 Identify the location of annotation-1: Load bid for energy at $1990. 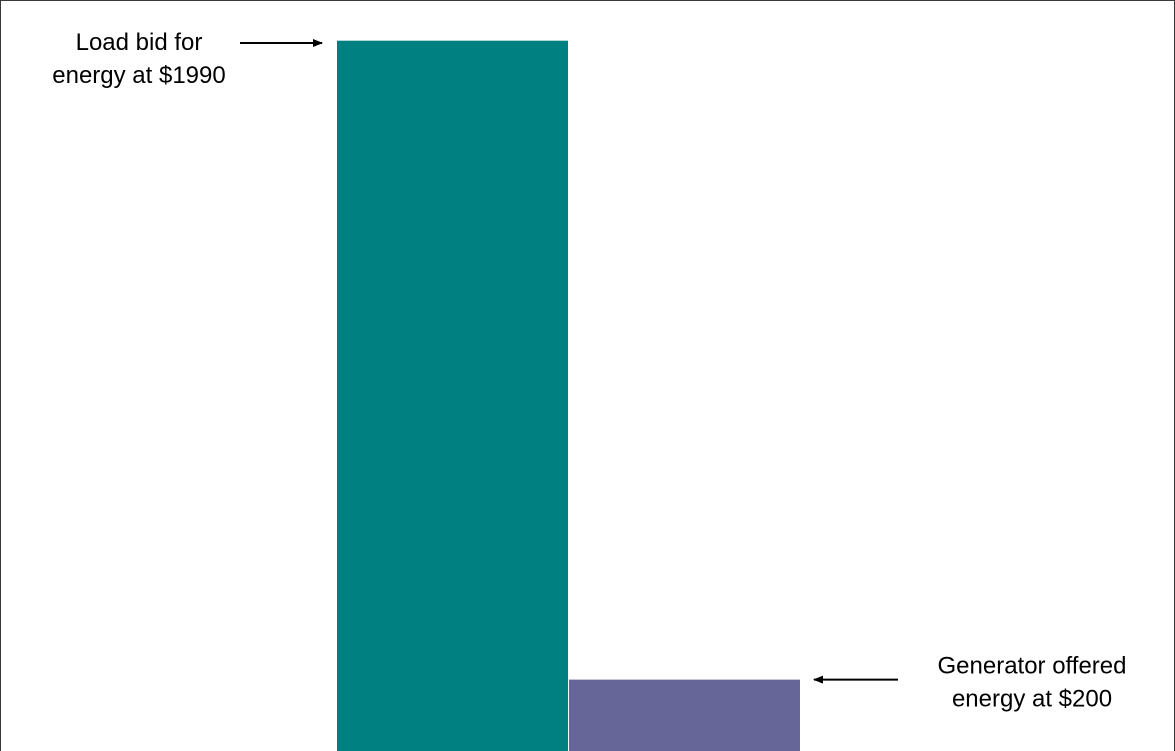
(187, 59).